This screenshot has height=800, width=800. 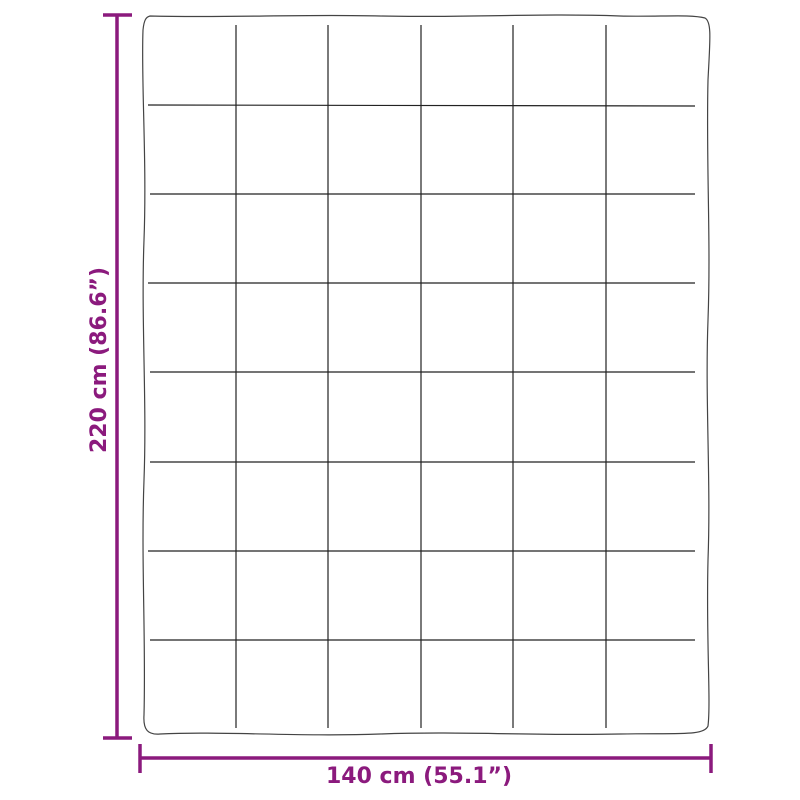 What do you see at coordinates (117, 376) in the screenshot?
I see `height-dimension-line` at bounding box center [117, 376].